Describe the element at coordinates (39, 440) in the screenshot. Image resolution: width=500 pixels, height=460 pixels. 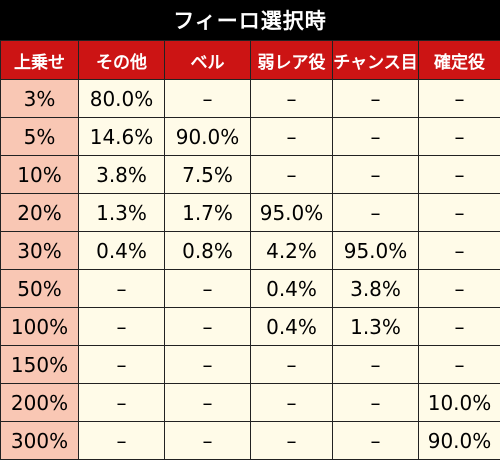
I see `row-label-cell: 300%` at that location.